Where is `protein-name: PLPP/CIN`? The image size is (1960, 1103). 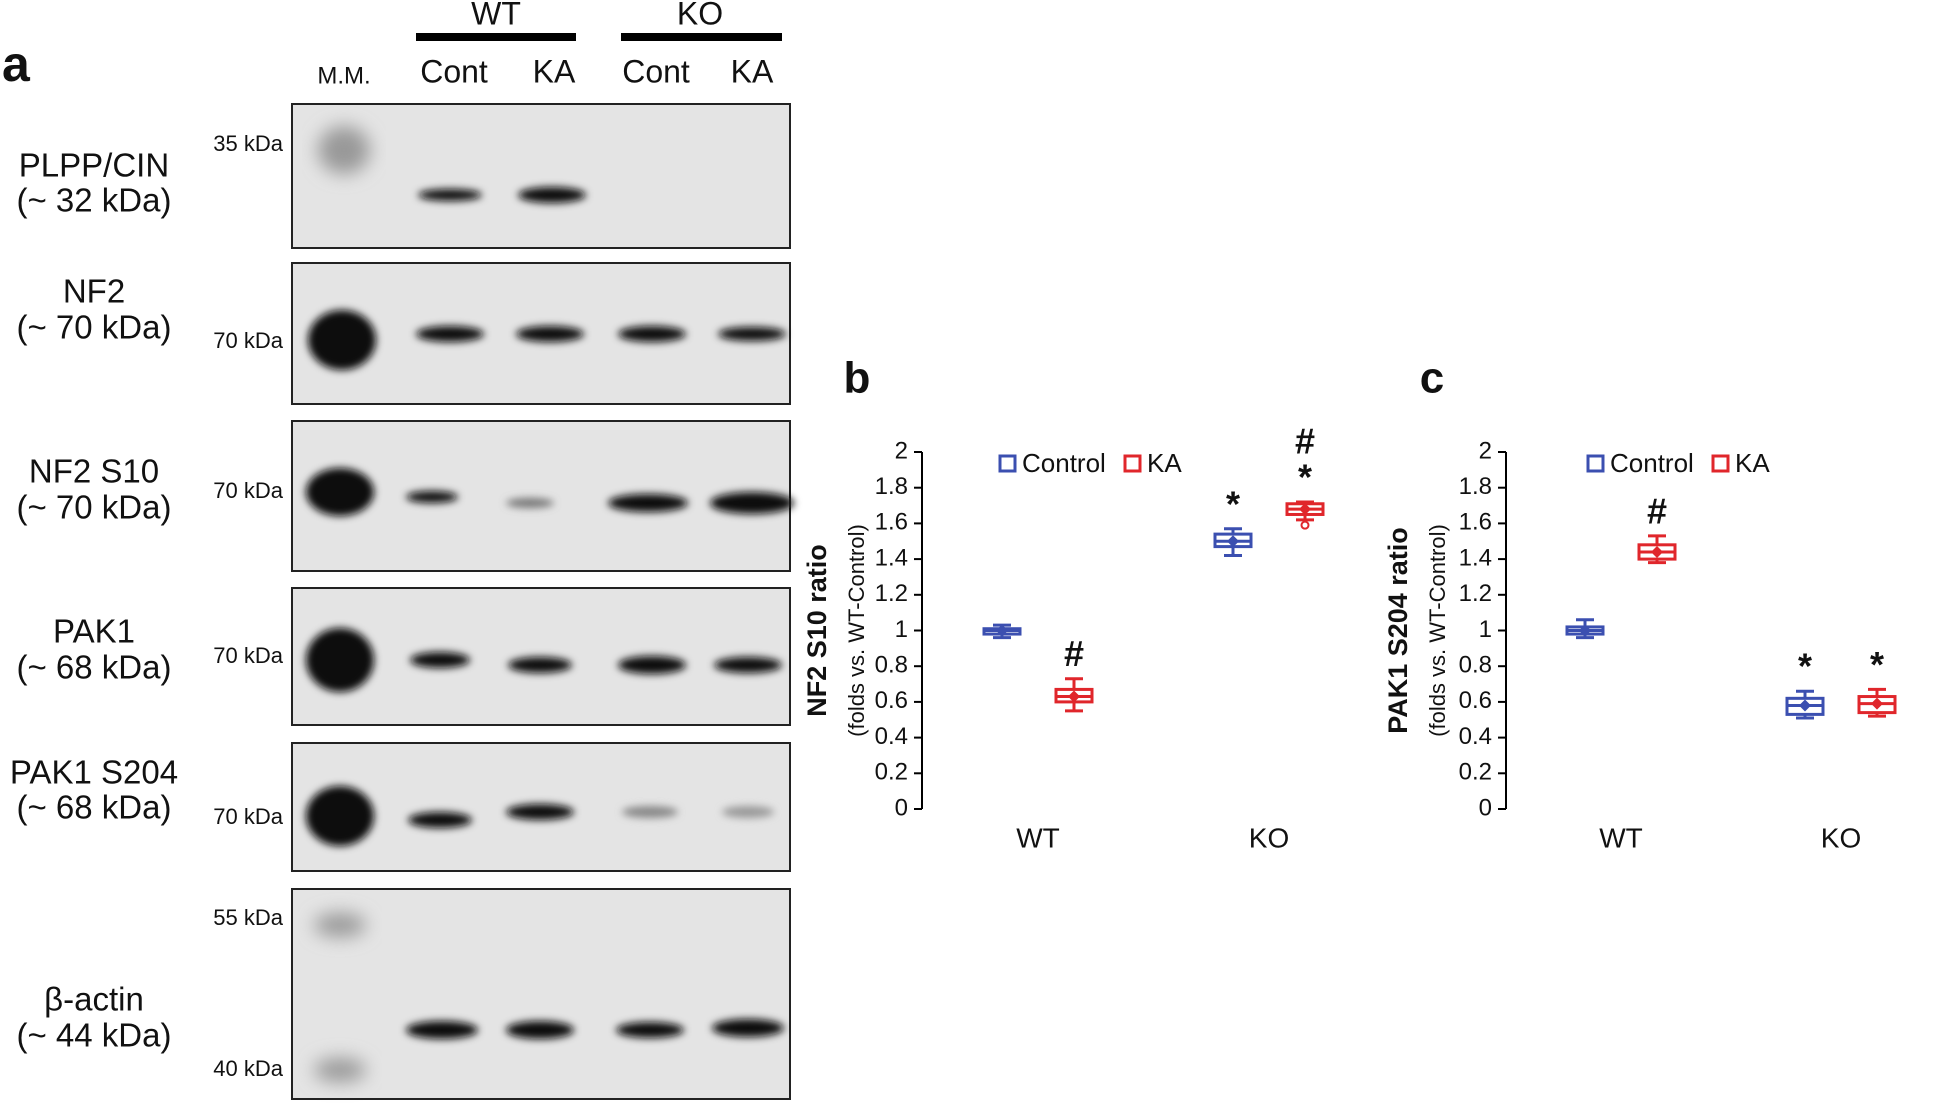
protein-name: PLPP/CIN is located at coordinates (94, 165).